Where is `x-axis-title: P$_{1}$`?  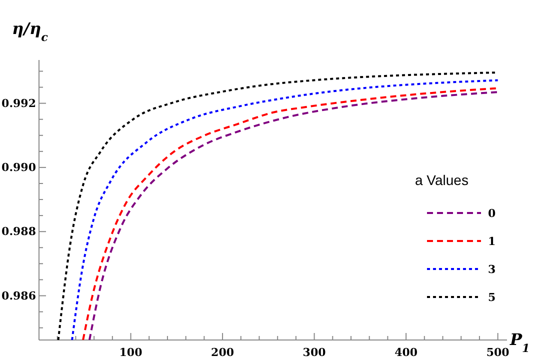 x-axis-title: P$_{1}$ is located at coordinates (519, 342).